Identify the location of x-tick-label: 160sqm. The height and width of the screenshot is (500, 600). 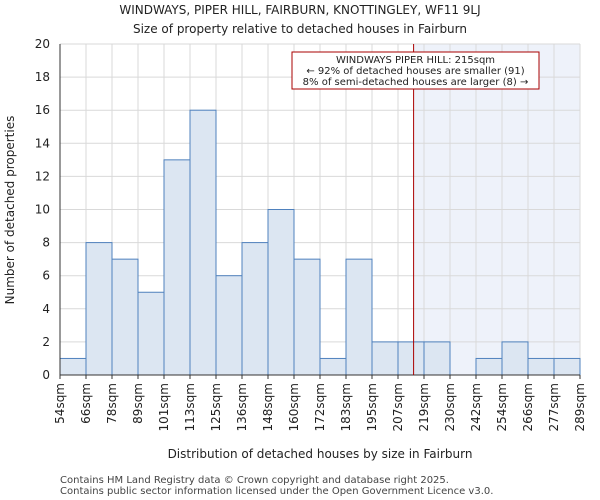
(294, 407).